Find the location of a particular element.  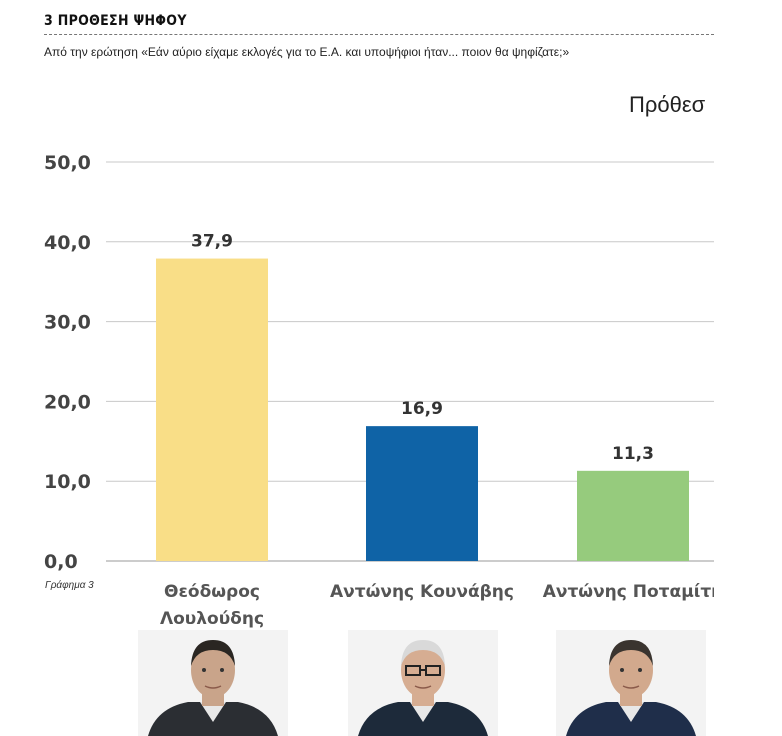

y-tick-label: 50,0 is located at coordinates (67, 163).